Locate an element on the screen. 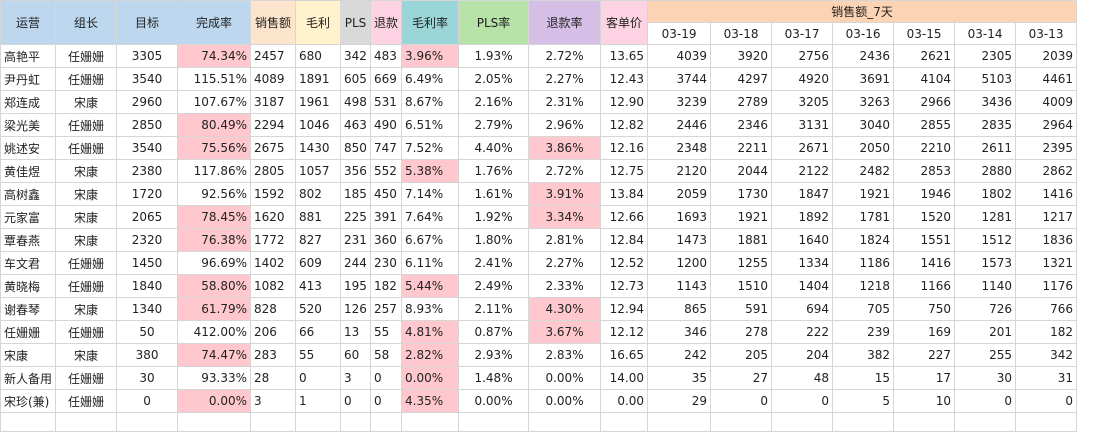  cell-margin: 6.51% is located at coordinates (430, 125).